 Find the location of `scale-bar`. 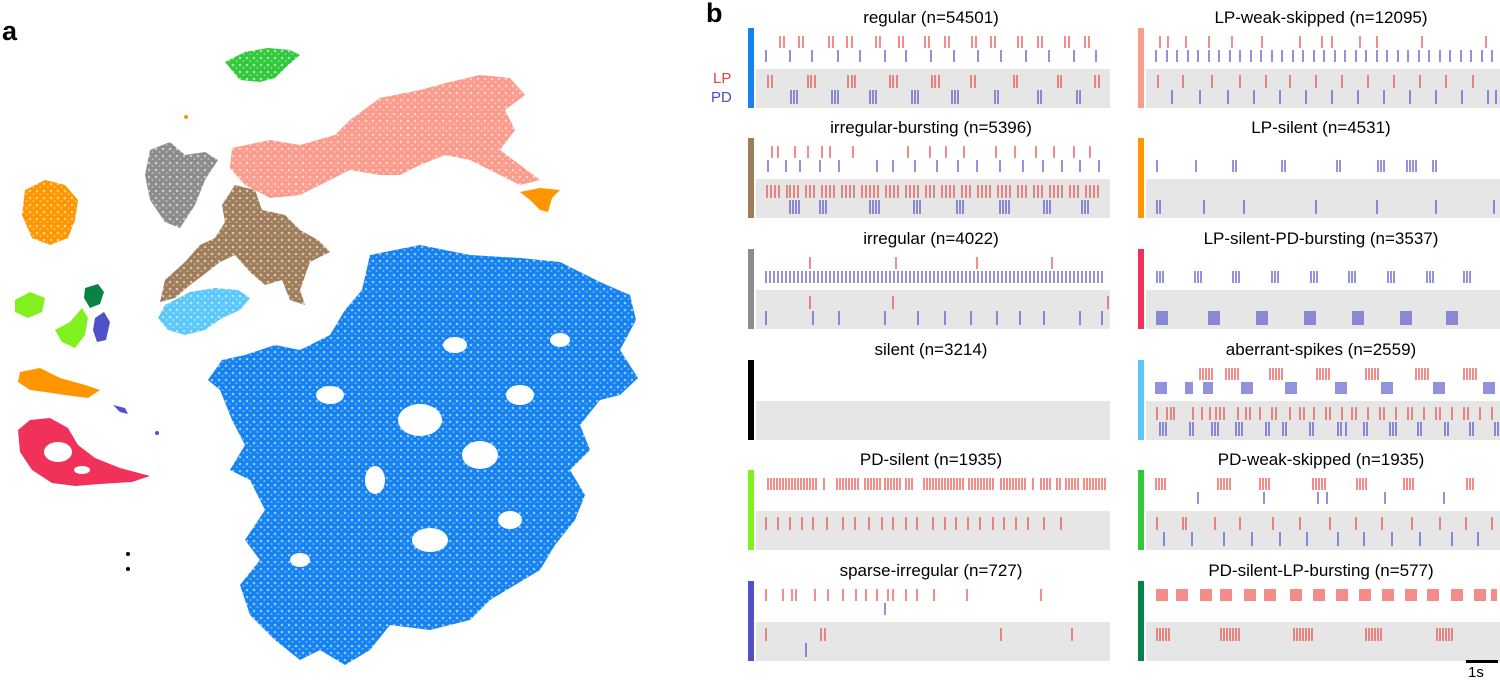

scale-bar is located at coordinates (1482, 661).